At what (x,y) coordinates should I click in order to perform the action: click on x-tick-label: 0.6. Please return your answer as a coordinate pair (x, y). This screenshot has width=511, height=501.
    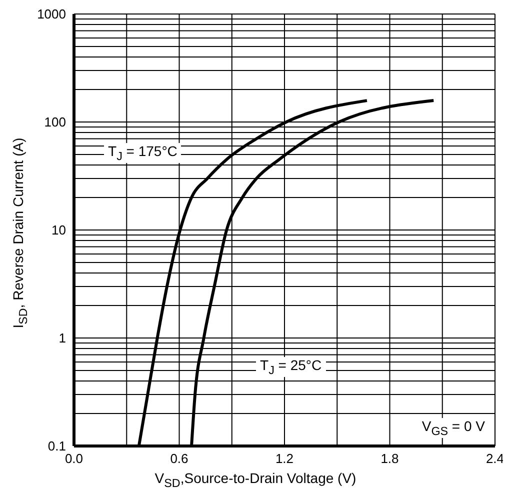
    Looking at the image, I should click on (179, 458).